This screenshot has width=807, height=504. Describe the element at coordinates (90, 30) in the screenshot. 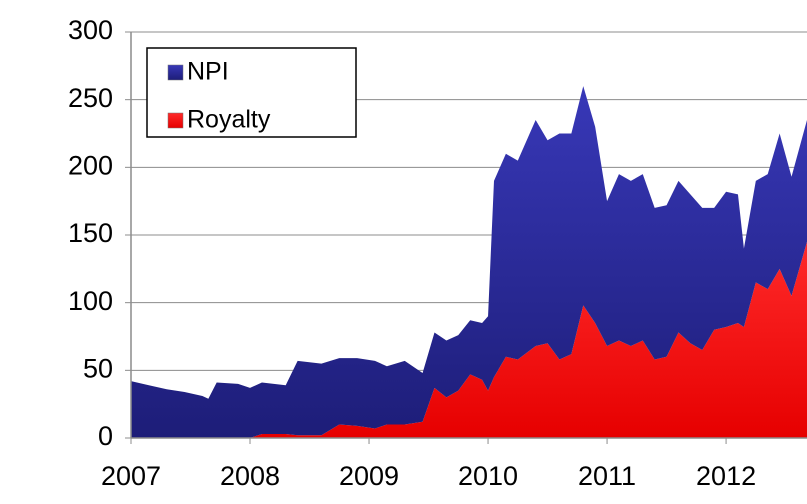

I see `y-tick-label: 300` at that location.